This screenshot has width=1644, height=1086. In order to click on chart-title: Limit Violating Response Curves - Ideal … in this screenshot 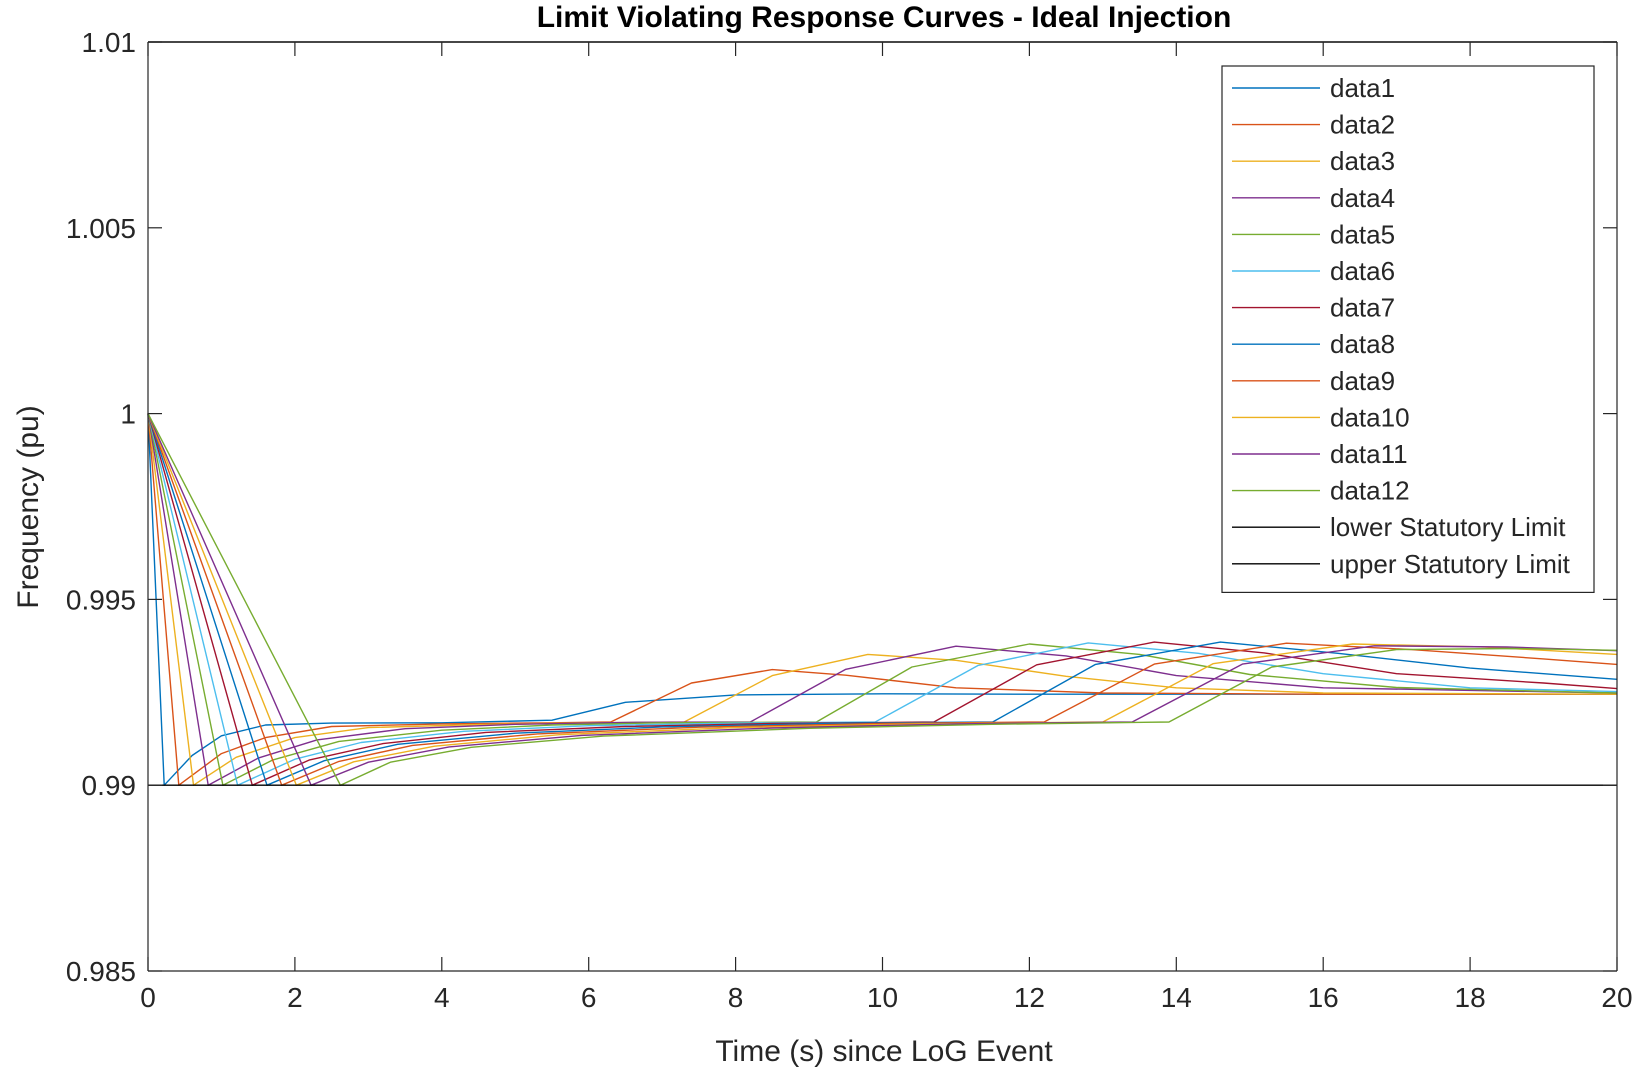, I will do `click(884, 17)`.